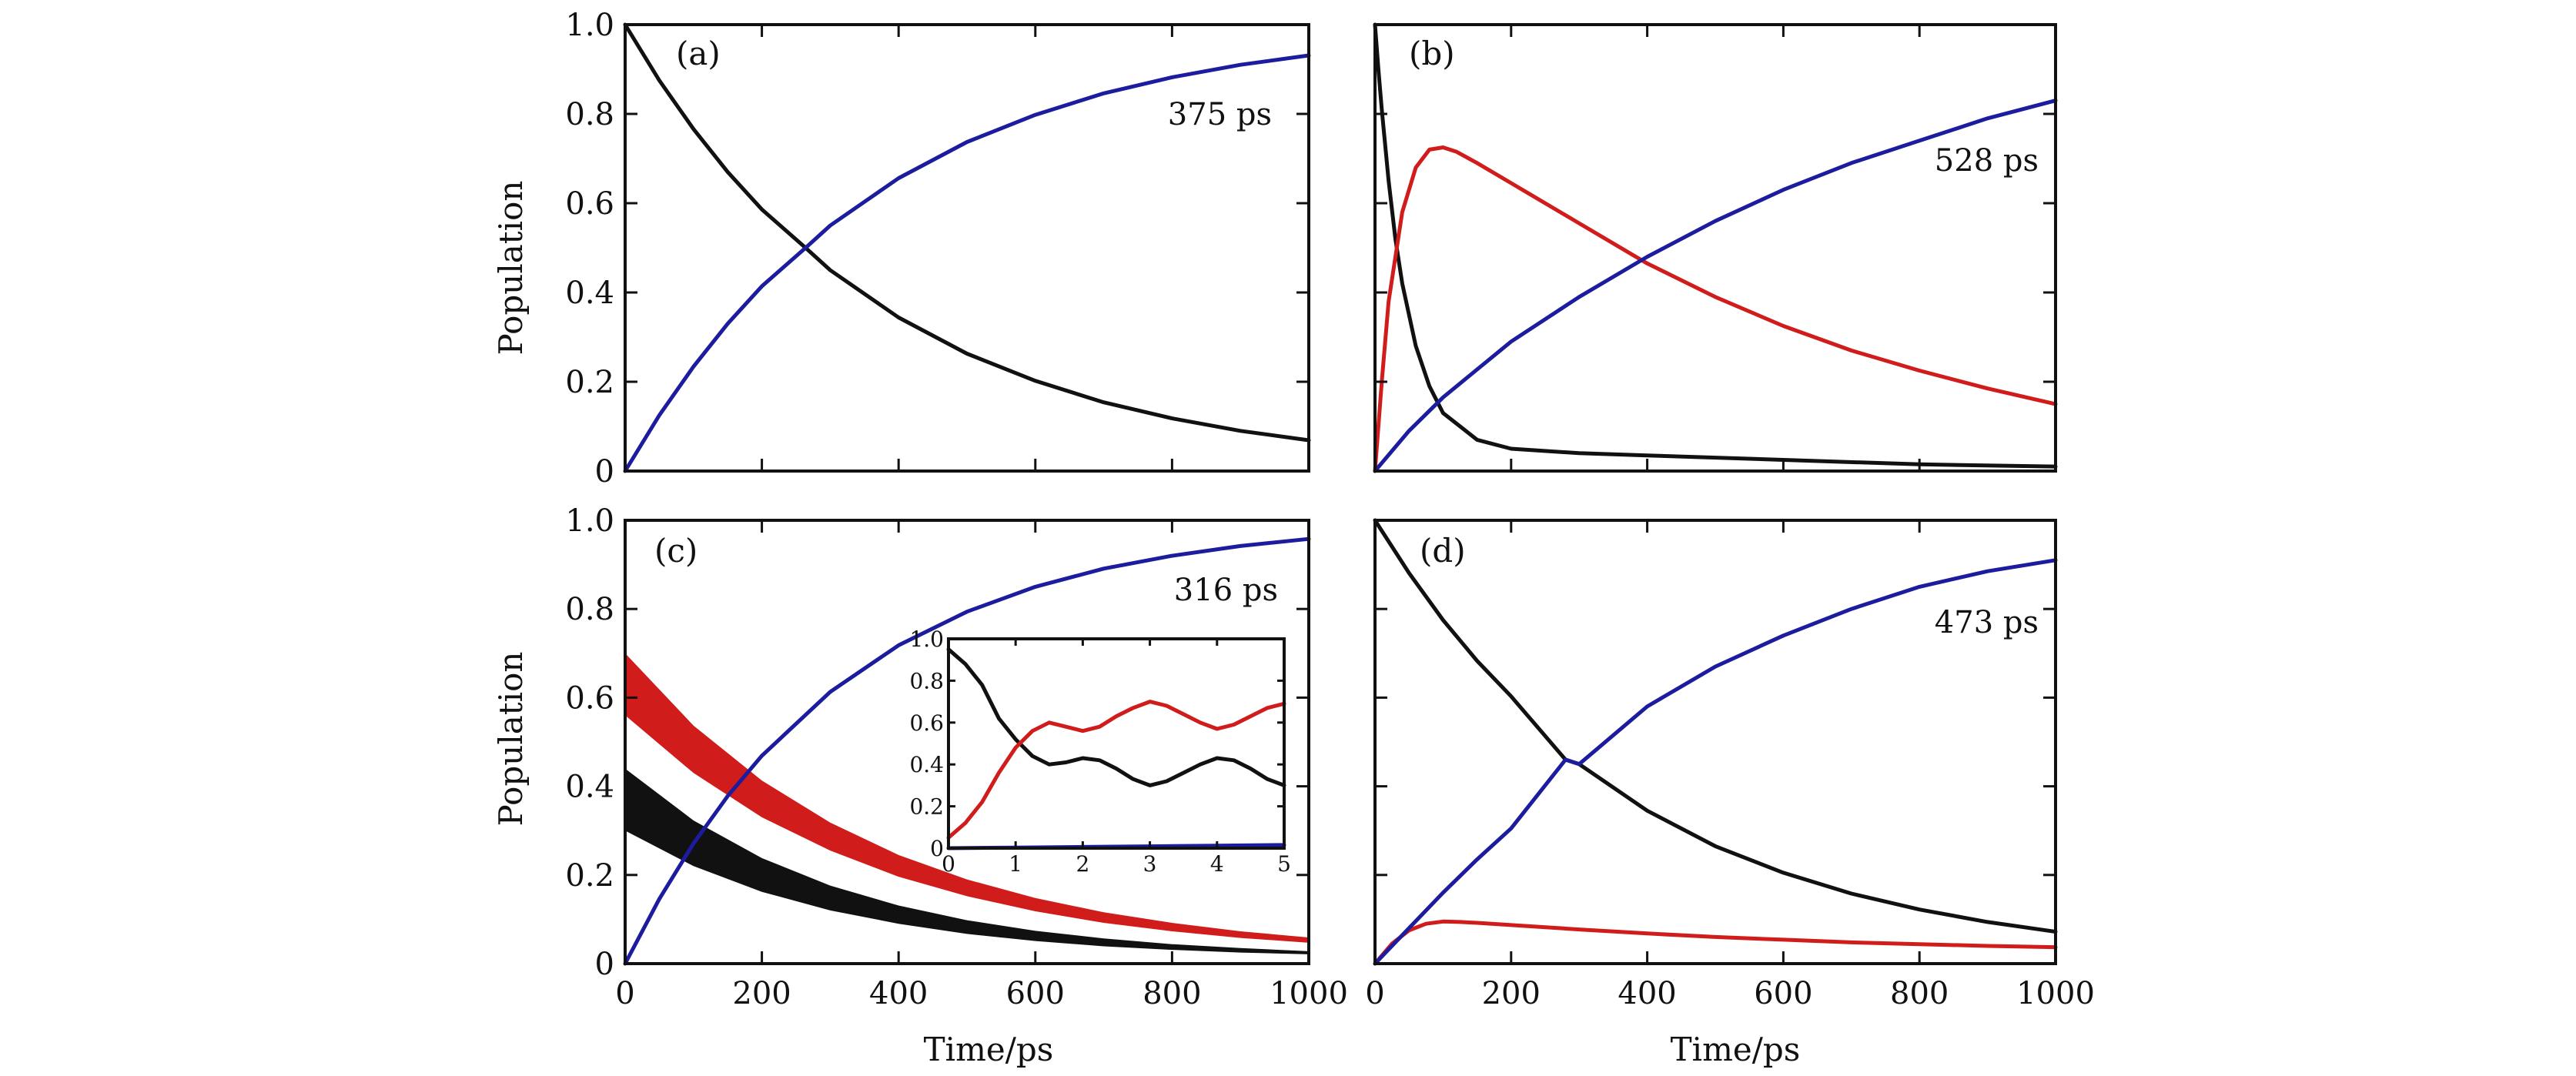 This screenshot has width=2576, height=1076. What do you see at coordinates (1082, 864) in the screenshot?
I see `panel-c-inset-x-tick-label: 2` at bounding box center [1082, 864].